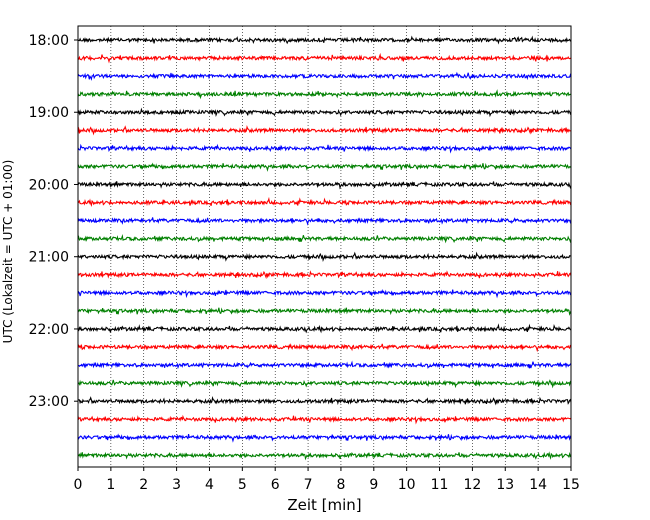 This screenshot has width=650, height=520. What do you see at coordinates (327, 480) in the screenshot?
I see `x-axis: 0 1 2 3 4 5 6 7 8 9 10 11 12 13 14 15` at bounding box center [327, 480].